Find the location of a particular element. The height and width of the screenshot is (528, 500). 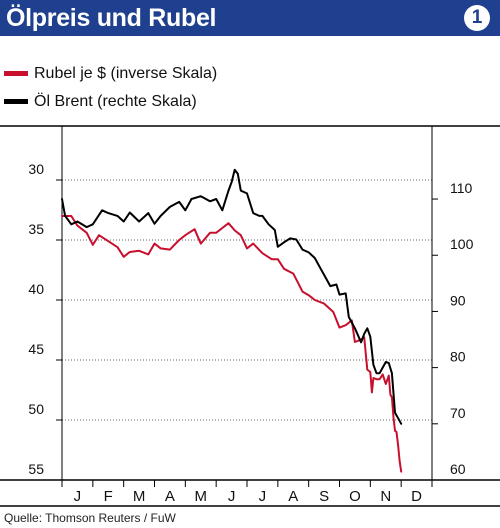

legend-swatch-oil is located at coordinates (16, 102).